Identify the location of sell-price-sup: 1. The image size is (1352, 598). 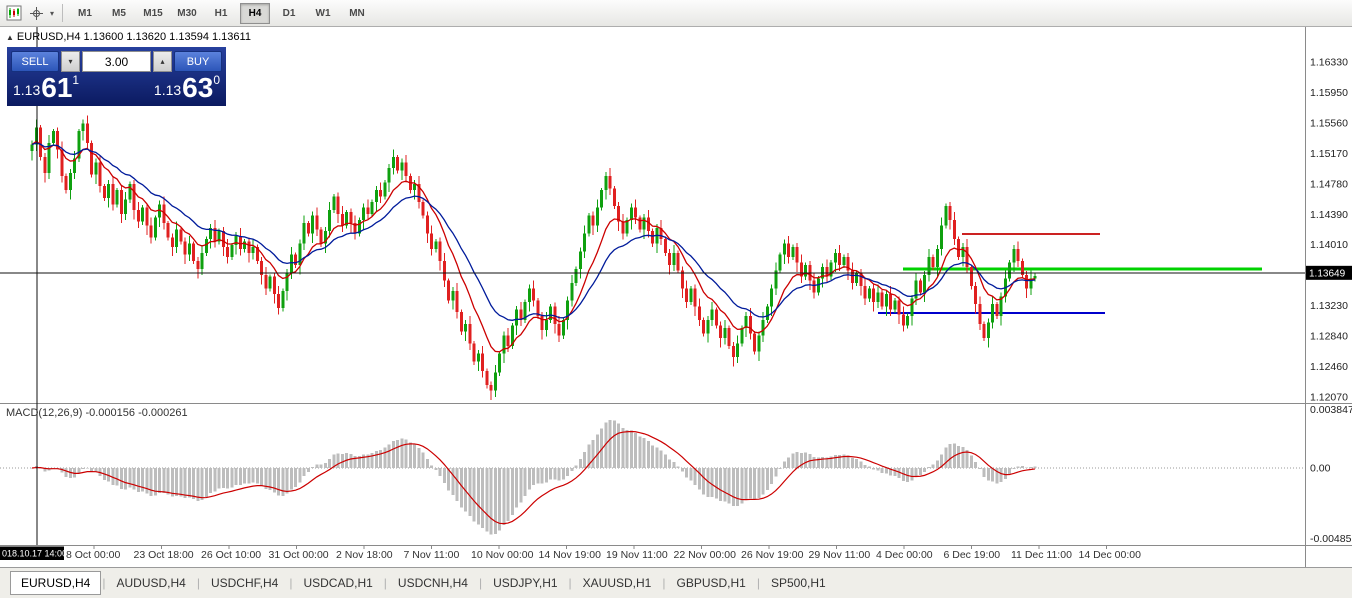
(76, 80).